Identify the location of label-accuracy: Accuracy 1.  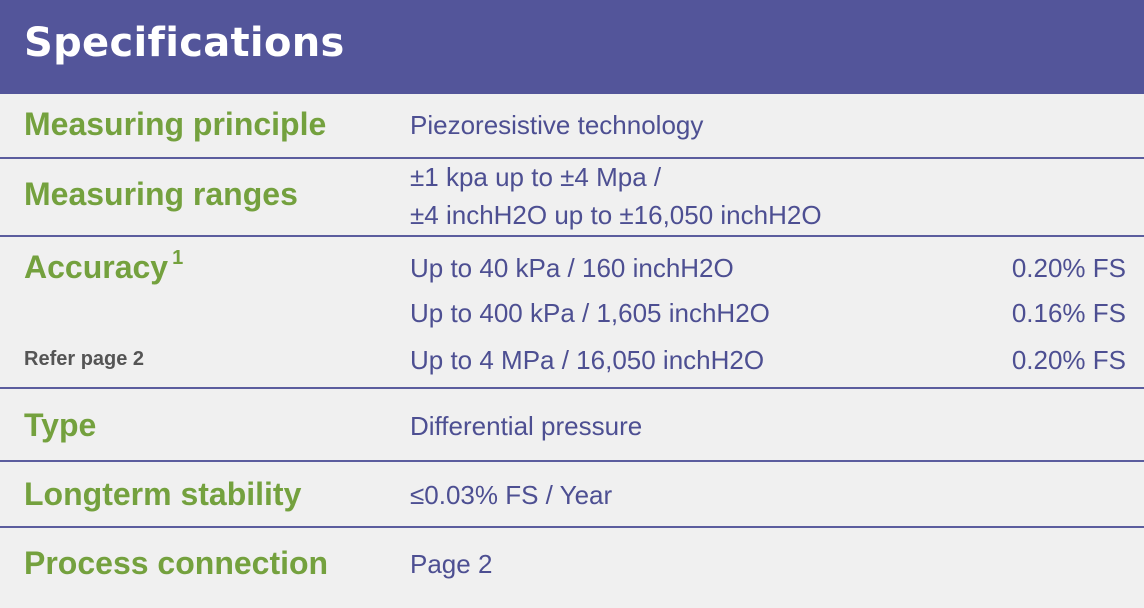
(104, 266).